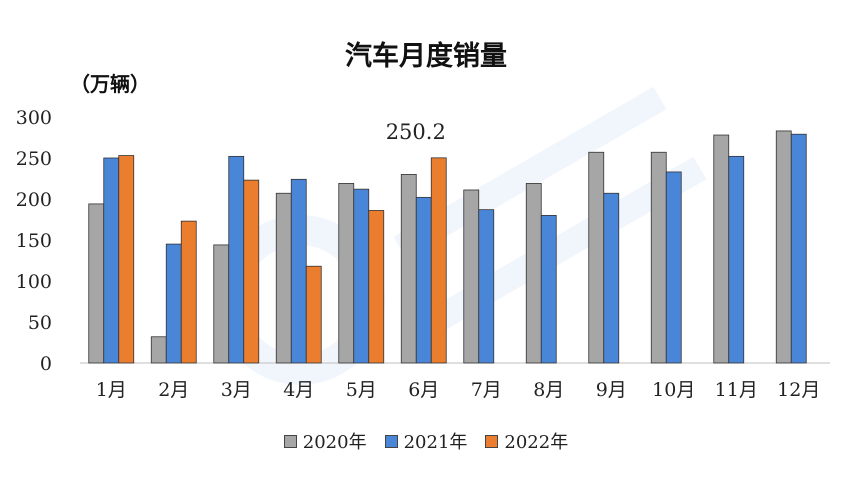 This screenshot has height=502, width=852. I want to click on y-tick-label: 100, so click(34, 282).